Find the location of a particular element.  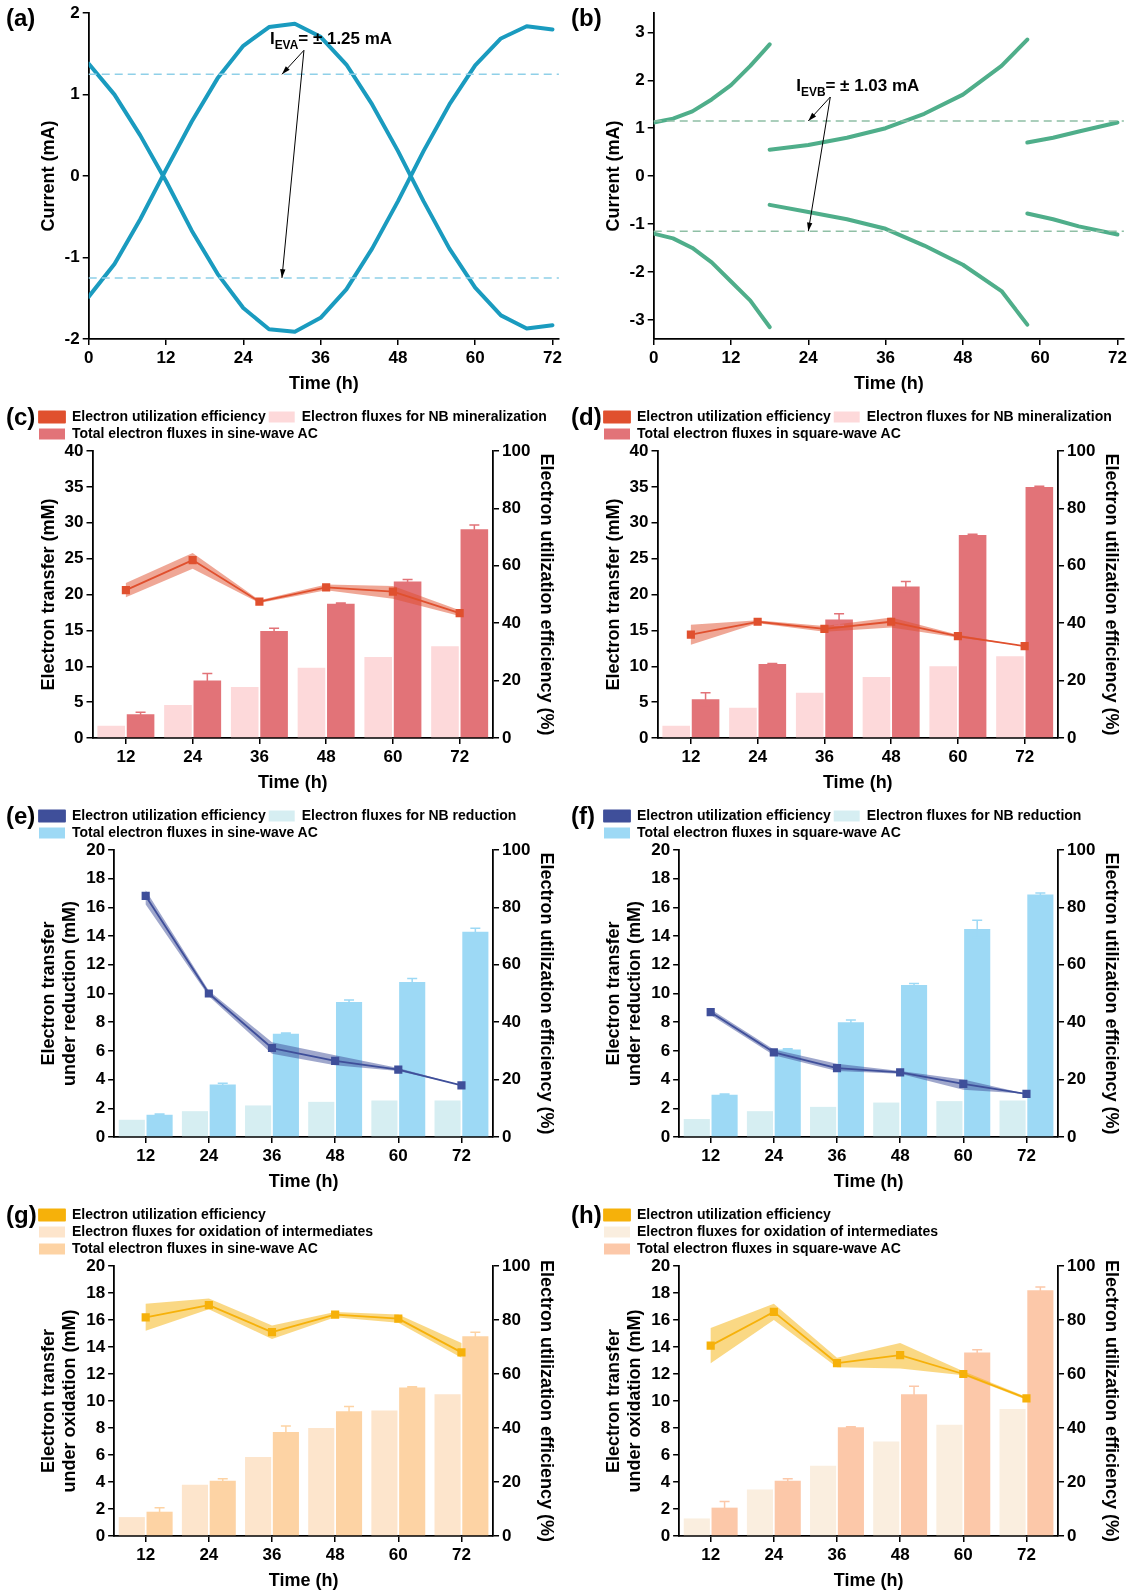

legend-label: Total electron fluxes in sine-wave AC is located at coordinates (195, 432).